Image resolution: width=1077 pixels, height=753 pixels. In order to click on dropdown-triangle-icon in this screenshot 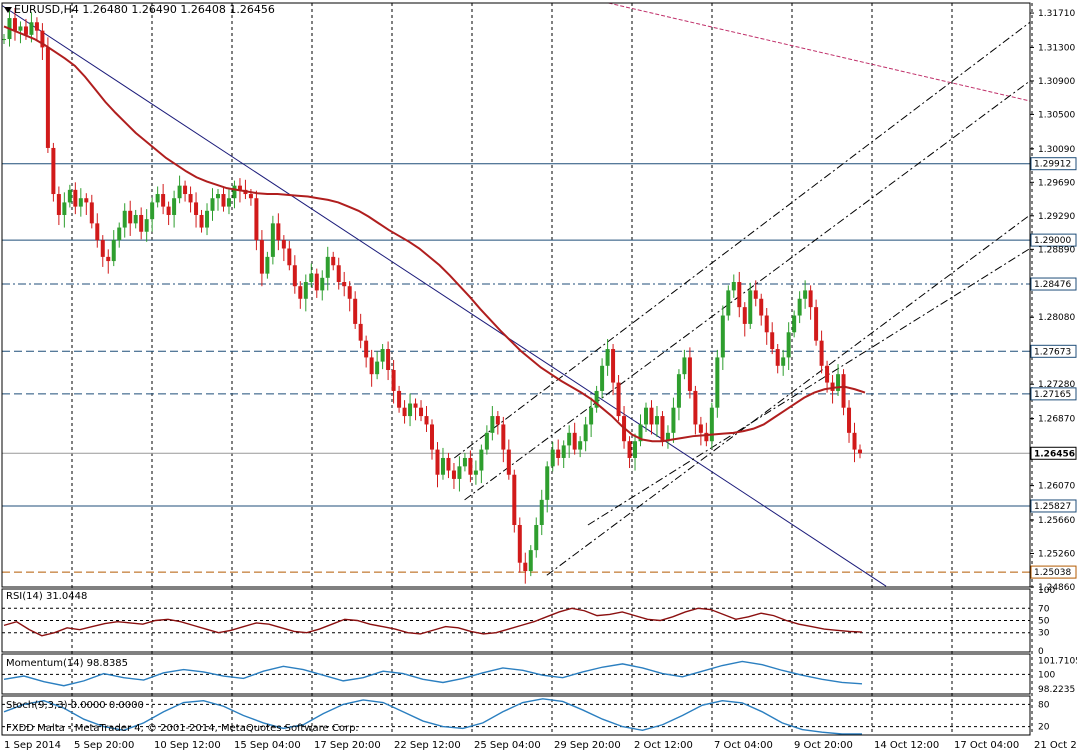, I will do `click(8, 10)`.